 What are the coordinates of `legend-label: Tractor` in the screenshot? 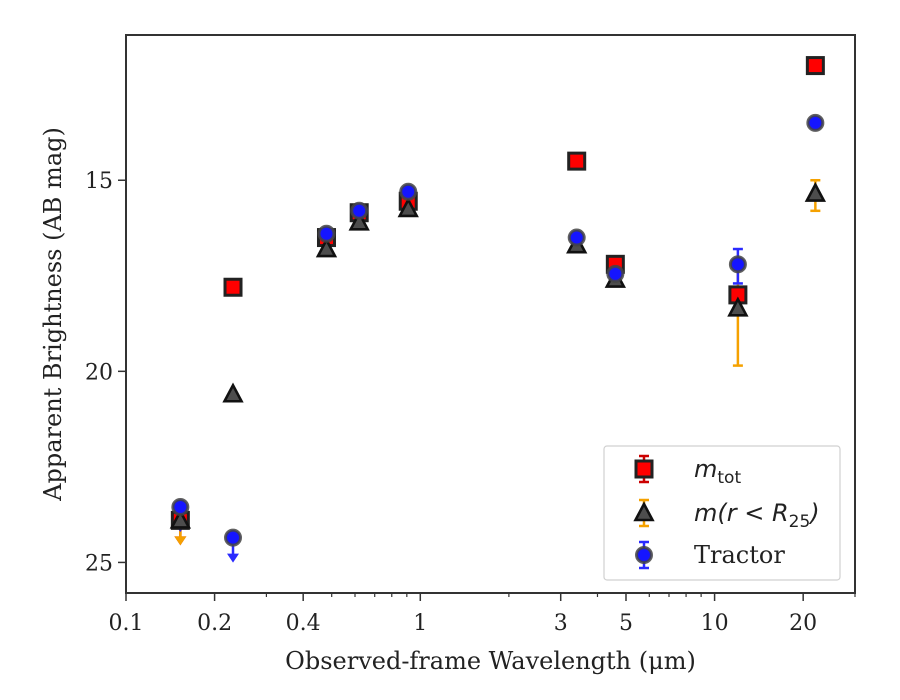 It's located at (739, 555).